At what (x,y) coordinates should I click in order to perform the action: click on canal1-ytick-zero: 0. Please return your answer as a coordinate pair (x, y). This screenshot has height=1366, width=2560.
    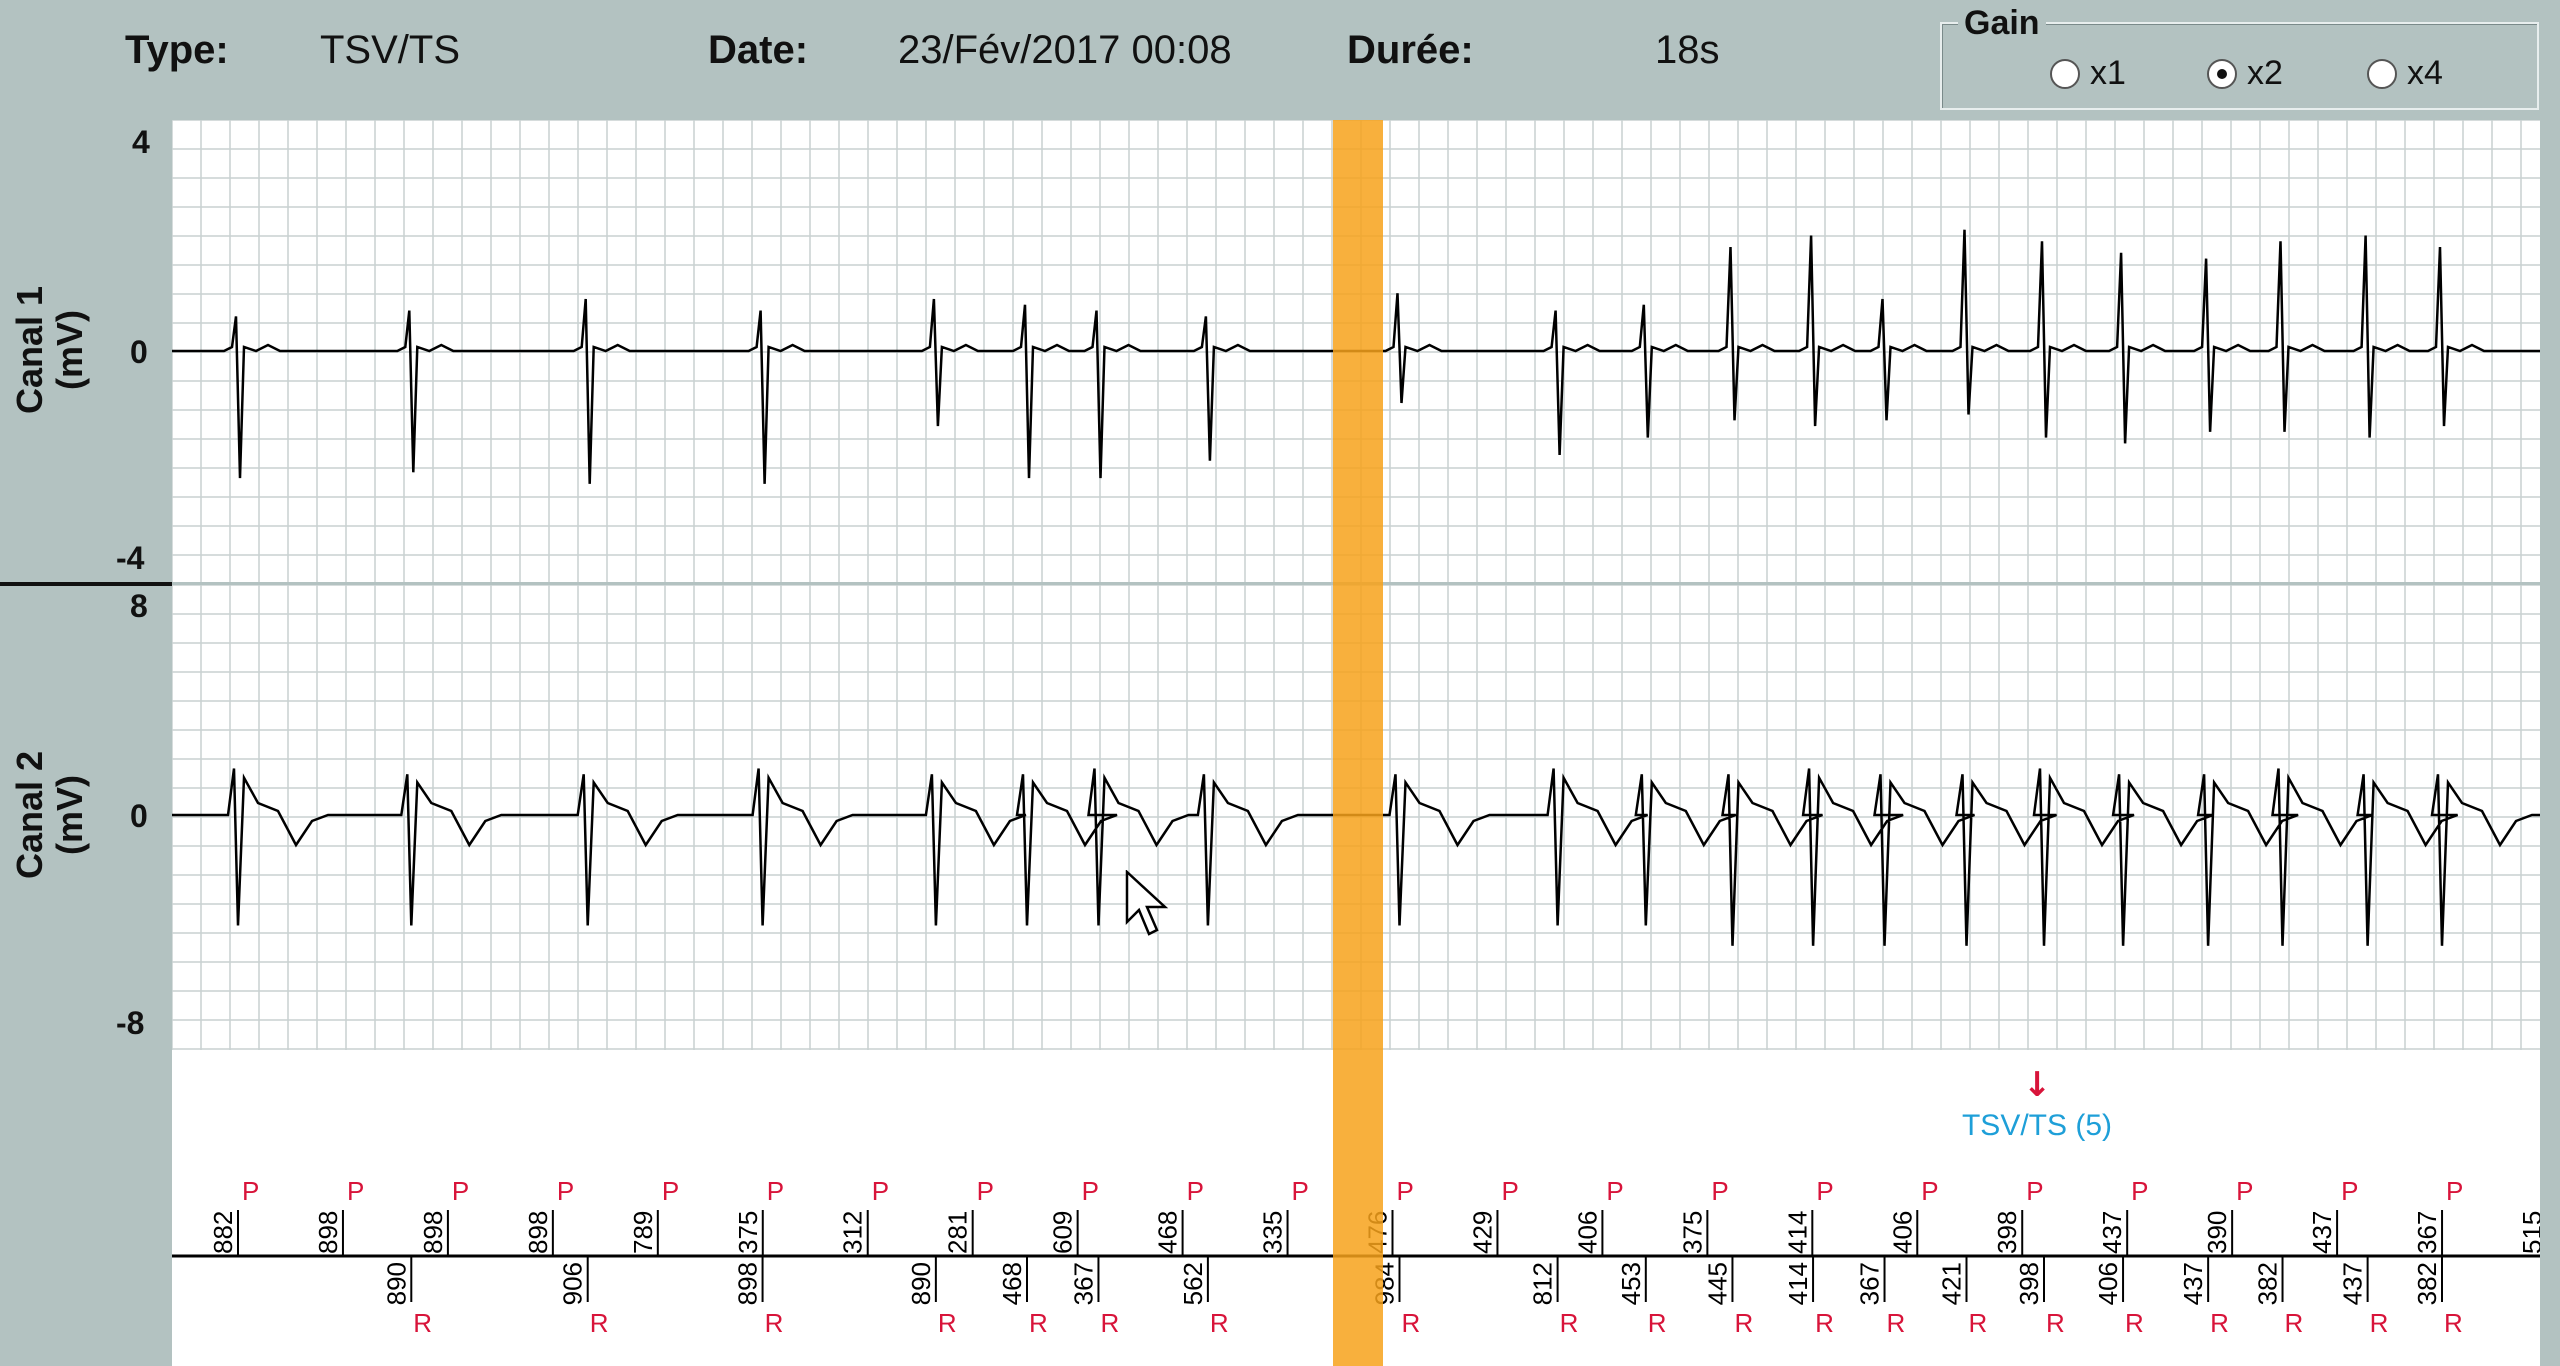
    Looking at the image, I should click on (139, 352).